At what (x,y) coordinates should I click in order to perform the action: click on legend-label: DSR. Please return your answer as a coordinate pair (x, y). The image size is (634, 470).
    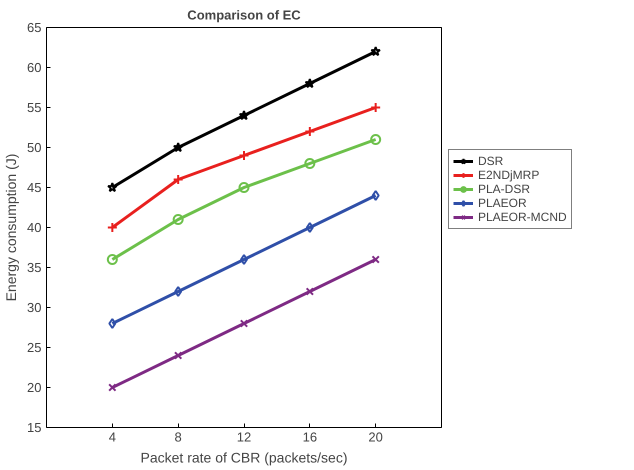
    Looking at the image, I should click on (491, 161).